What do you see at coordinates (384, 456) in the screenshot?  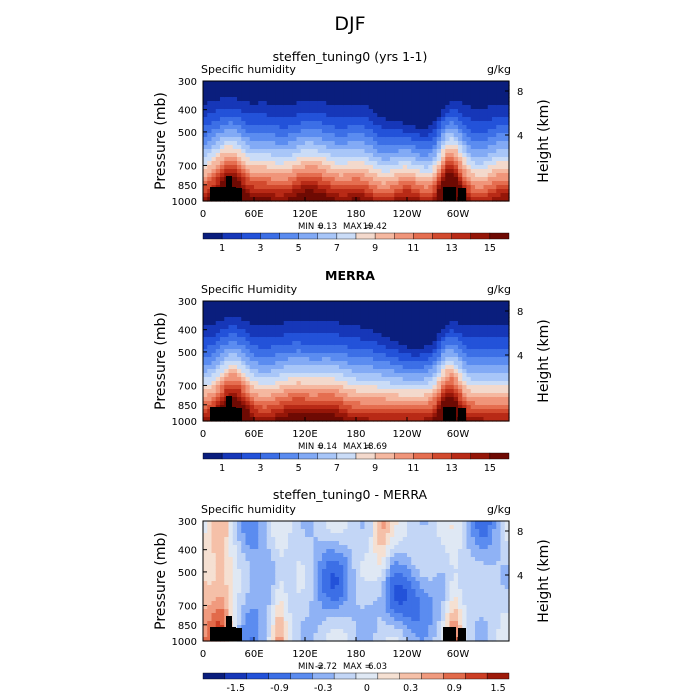 I see `colorbar-swatch` at bounding box center [384, 456].